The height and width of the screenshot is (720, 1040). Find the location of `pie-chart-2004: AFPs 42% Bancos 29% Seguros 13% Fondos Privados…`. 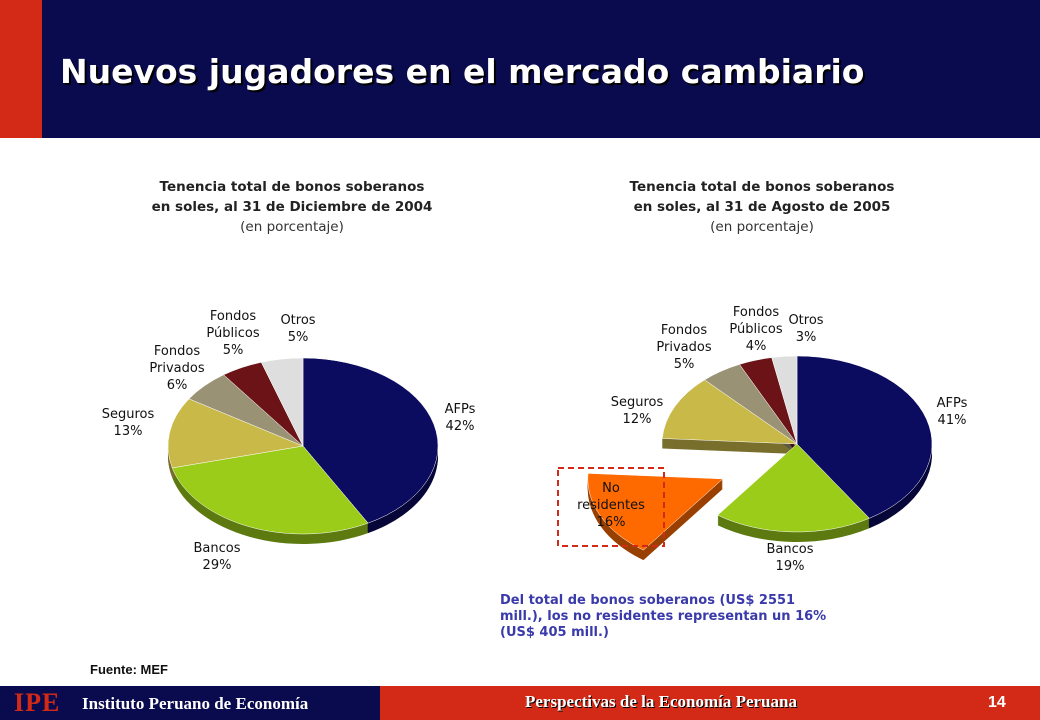

pie-chart-2004: AFPs 42% Bancos 29% Seguros 13% Fondos Privados… is located at coordinates (289, 441).